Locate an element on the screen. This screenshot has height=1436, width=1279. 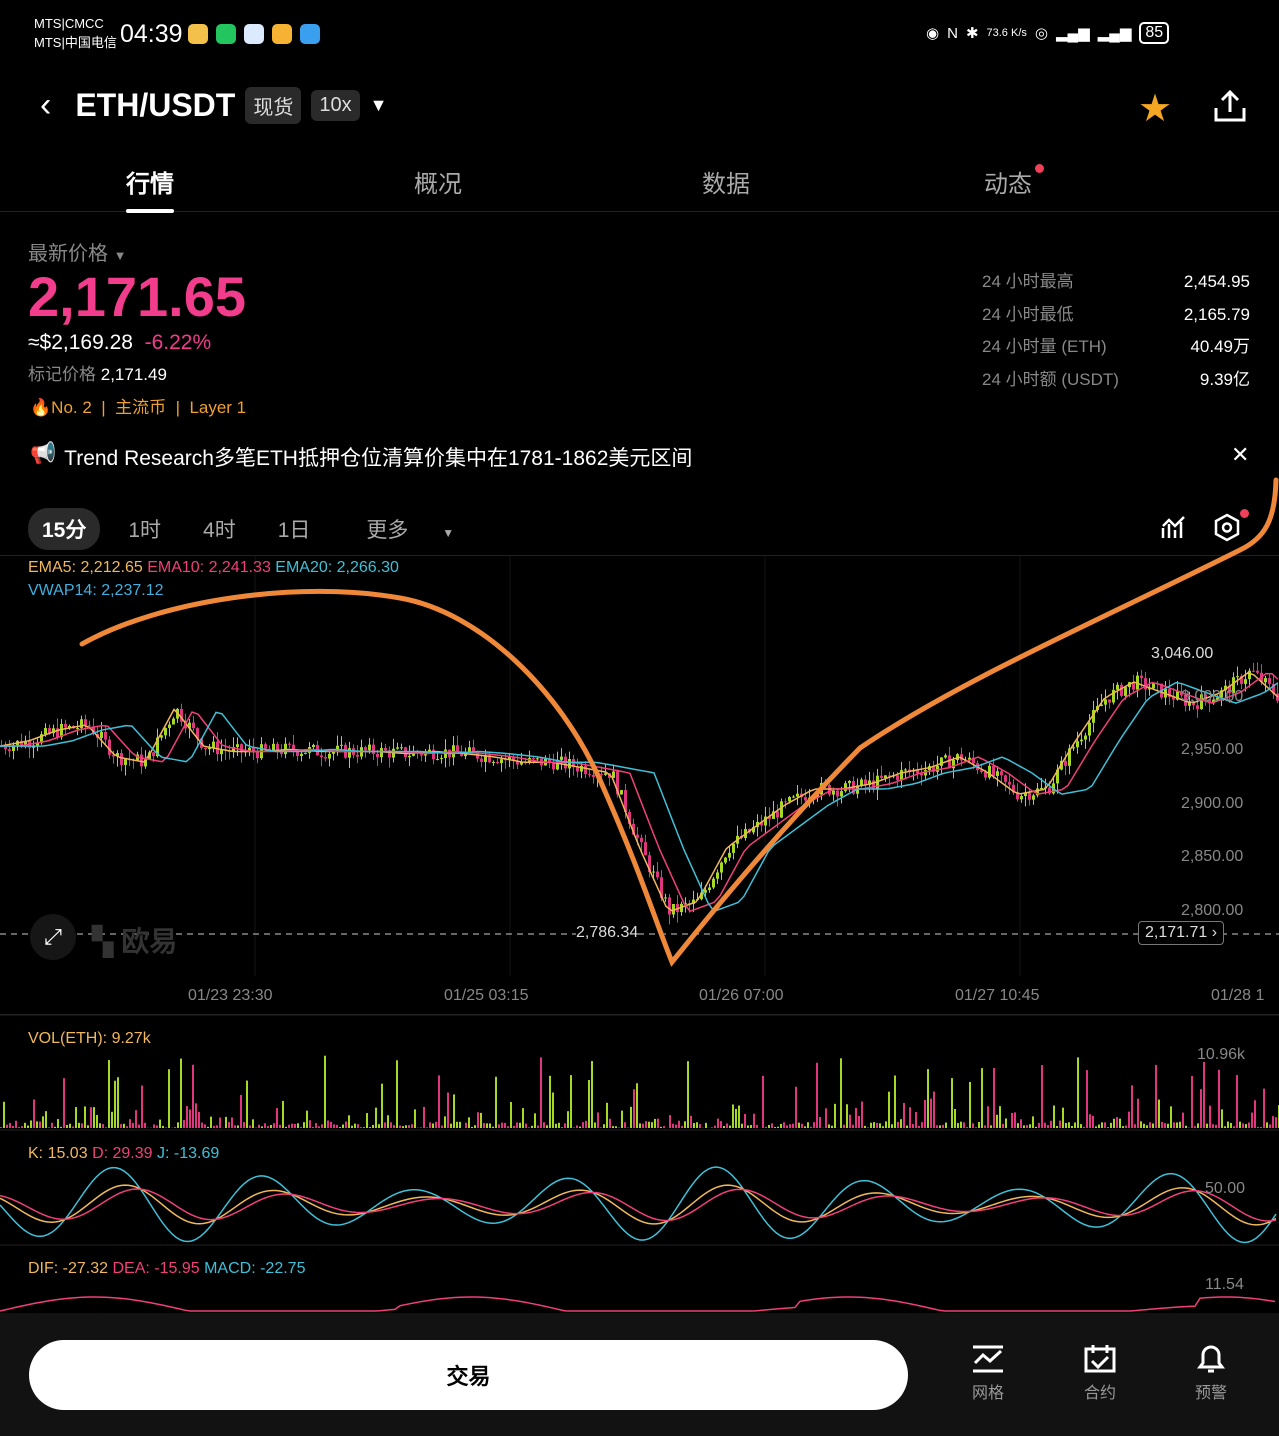
indicator-icon is located at coordinates (1174, 528).